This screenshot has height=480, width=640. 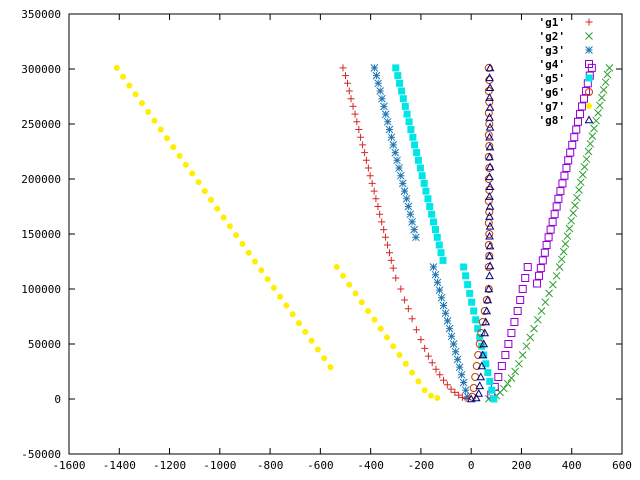 What do you see at coordinates (552, 64) in the screenshot?
I see `legend-label: 'g4'` at bounding box center [552, 64].